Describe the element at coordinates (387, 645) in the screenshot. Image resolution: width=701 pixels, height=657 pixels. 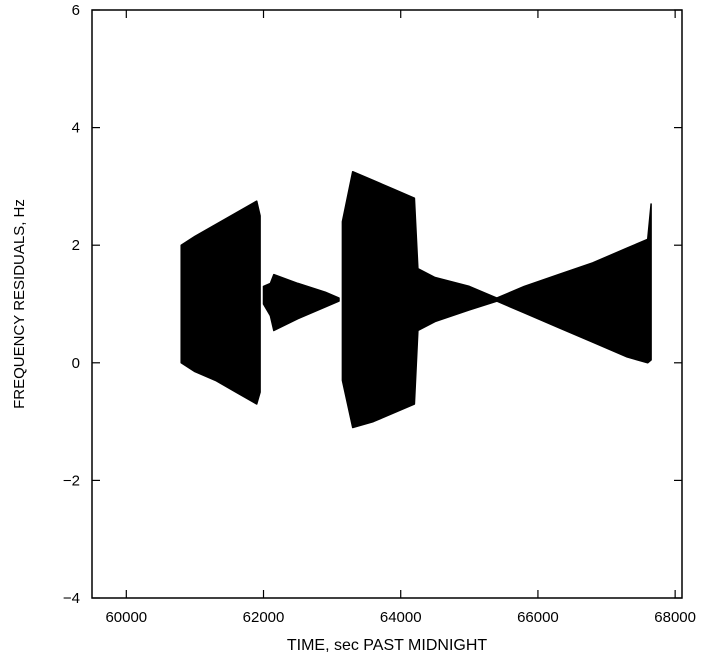
I see `x-axis-label: TIME, sec PAST MIDNIGHT` at that location.